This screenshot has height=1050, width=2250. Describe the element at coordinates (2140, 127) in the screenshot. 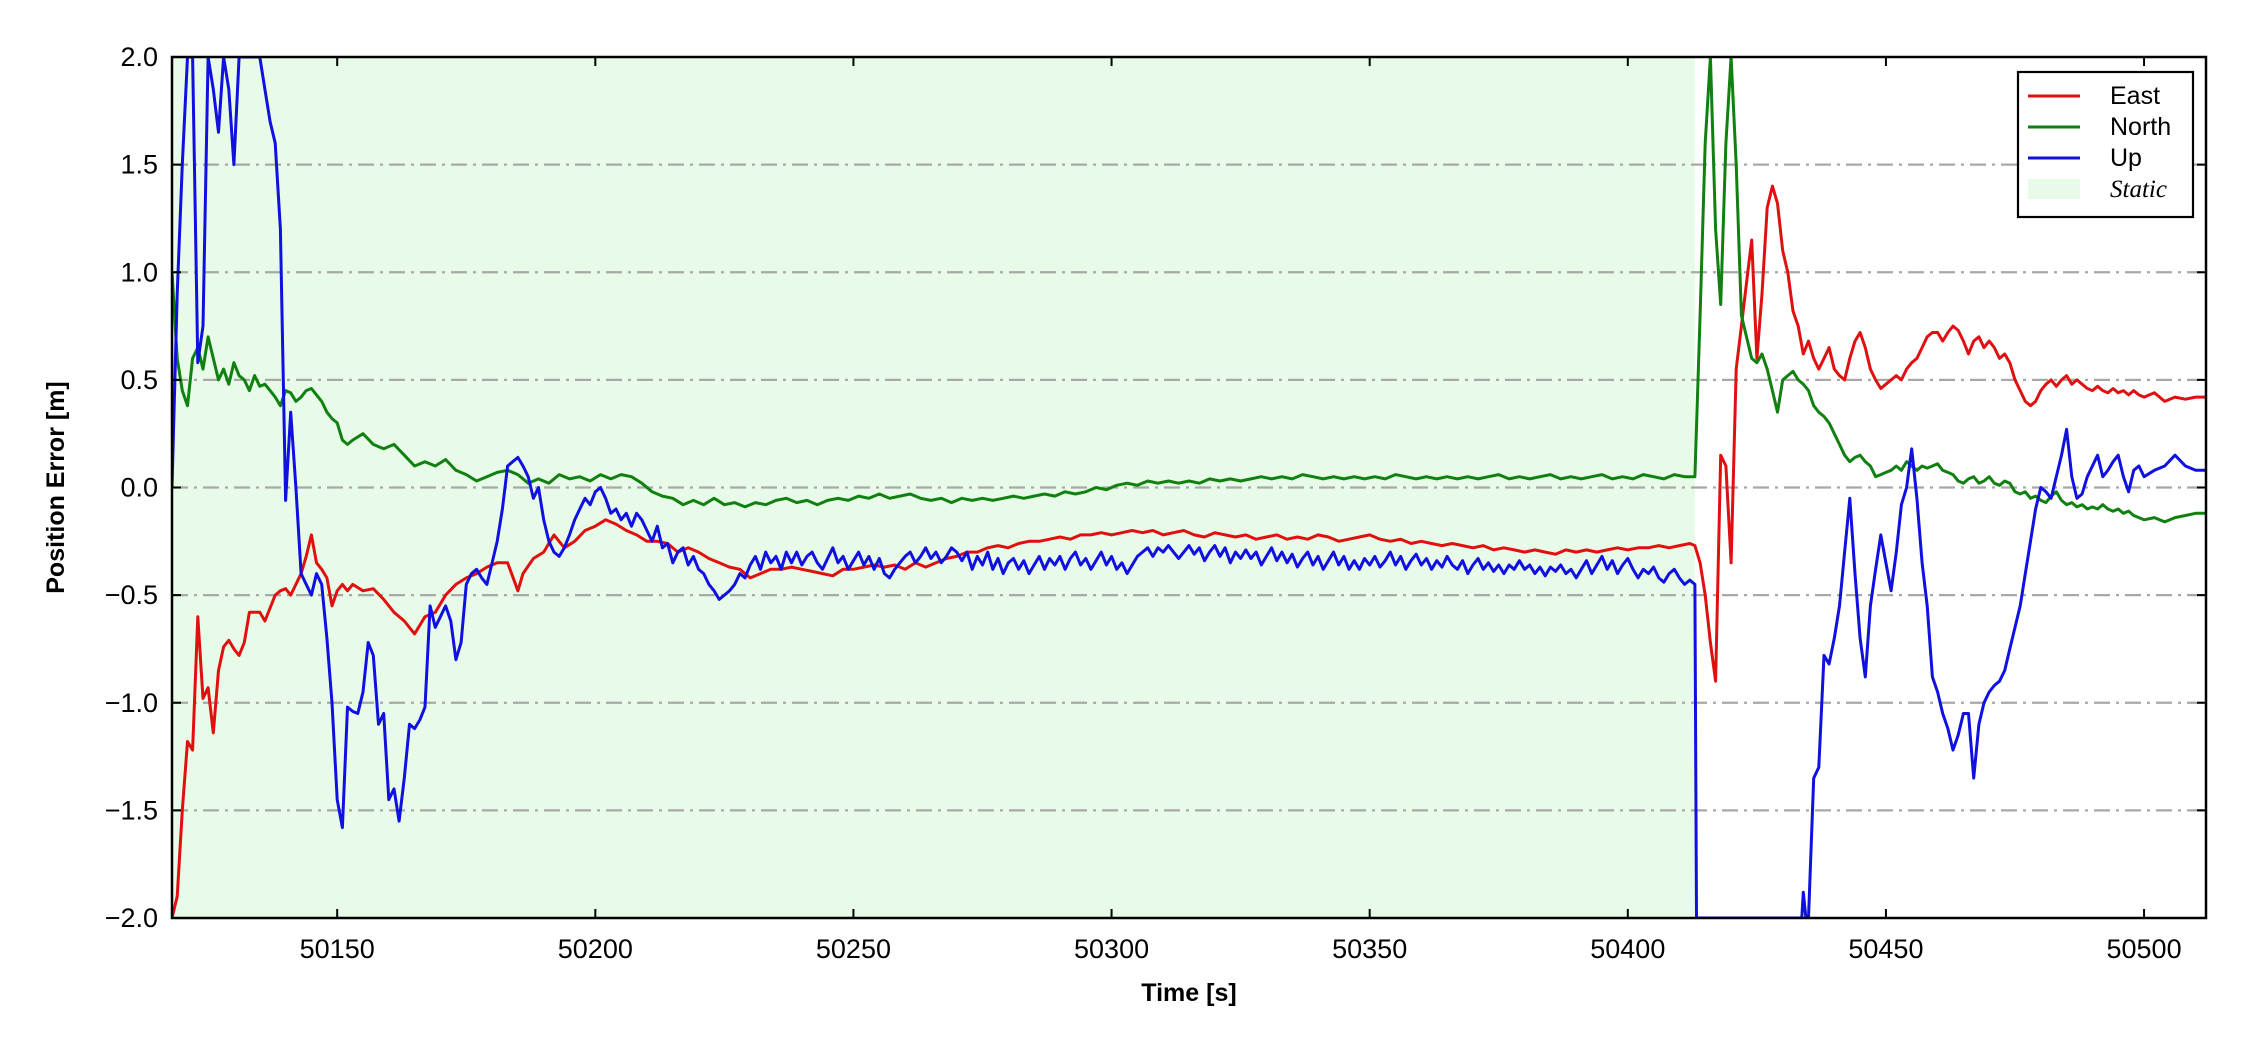

I see `legend-label-north: North` at that location.